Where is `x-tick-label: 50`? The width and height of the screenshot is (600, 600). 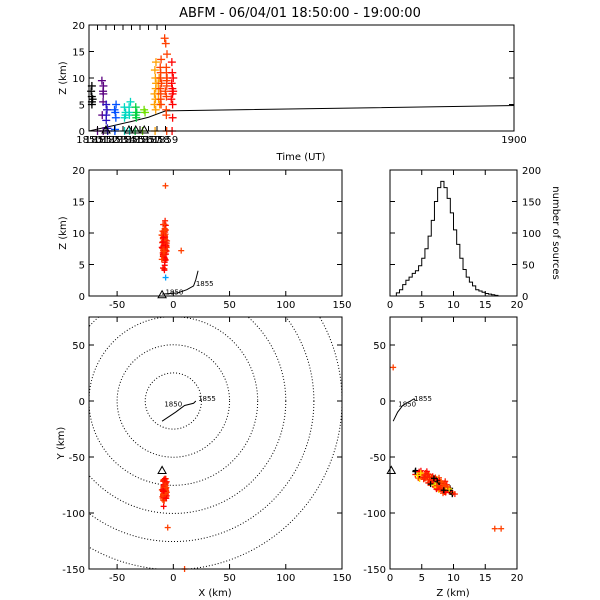 x-tick-label: 50 is located at coordinates (229, 305).